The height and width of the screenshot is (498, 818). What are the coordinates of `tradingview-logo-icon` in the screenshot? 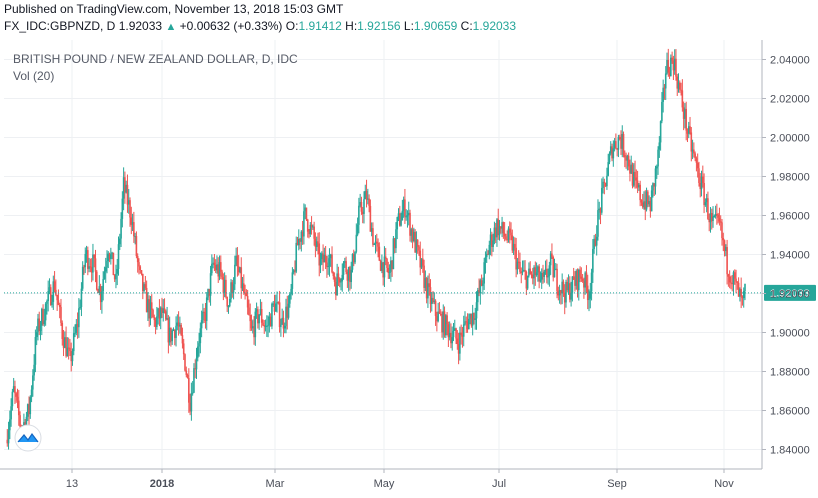 It's located at (28, 438).